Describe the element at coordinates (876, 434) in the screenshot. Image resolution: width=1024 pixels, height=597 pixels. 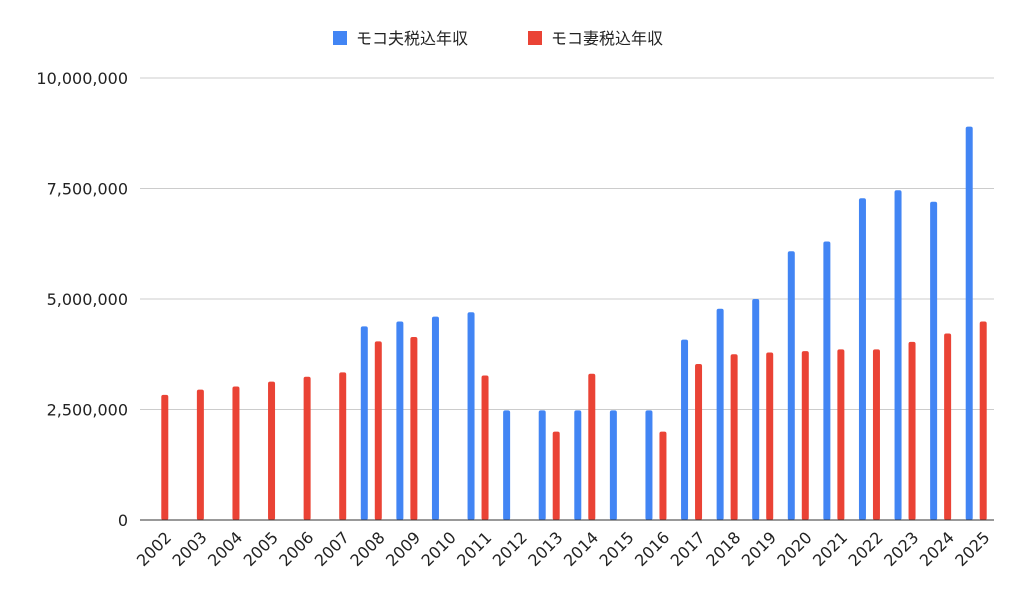
I see `bar-wife-2022` at that location.